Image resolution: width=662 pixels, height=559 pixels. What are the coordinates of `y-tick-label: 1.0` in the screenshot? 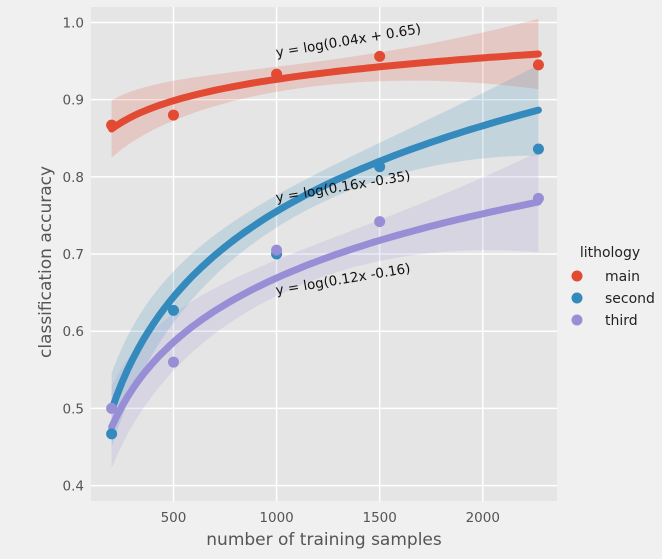 It's located at (73, 23).